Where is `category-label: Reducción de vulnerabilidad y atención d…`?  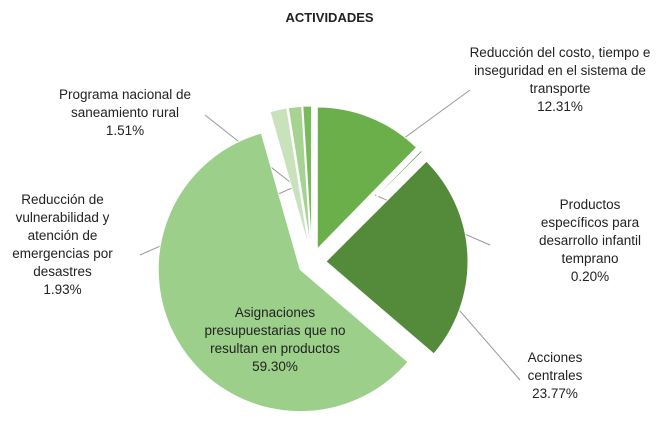
category-label: Reducción de vulnerabilidad y atención d… is located at coordinates (62, 235).